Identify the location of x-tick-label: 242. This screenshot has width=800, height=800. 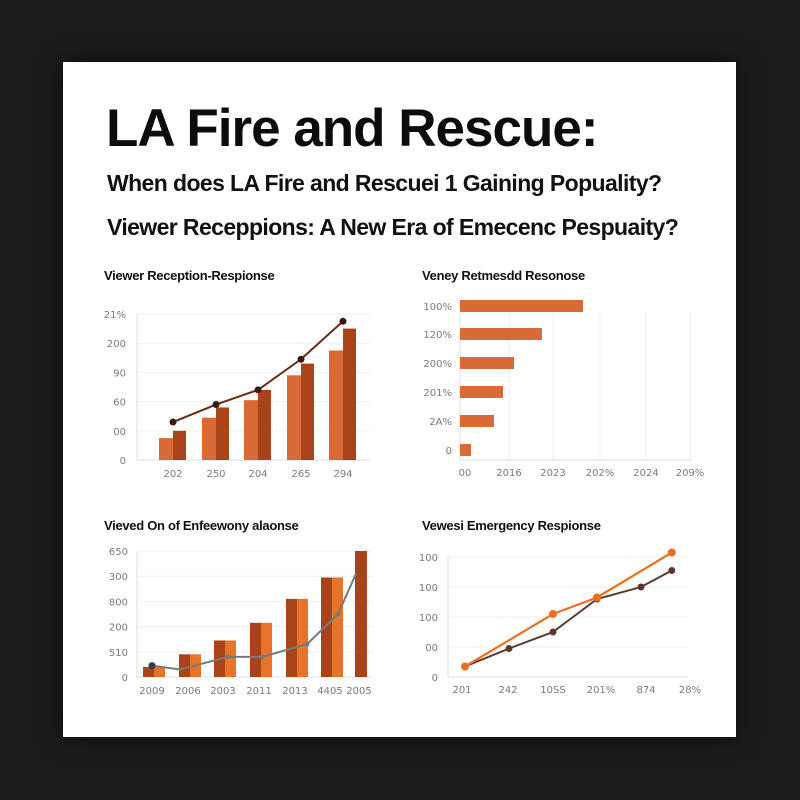
(507, 690).